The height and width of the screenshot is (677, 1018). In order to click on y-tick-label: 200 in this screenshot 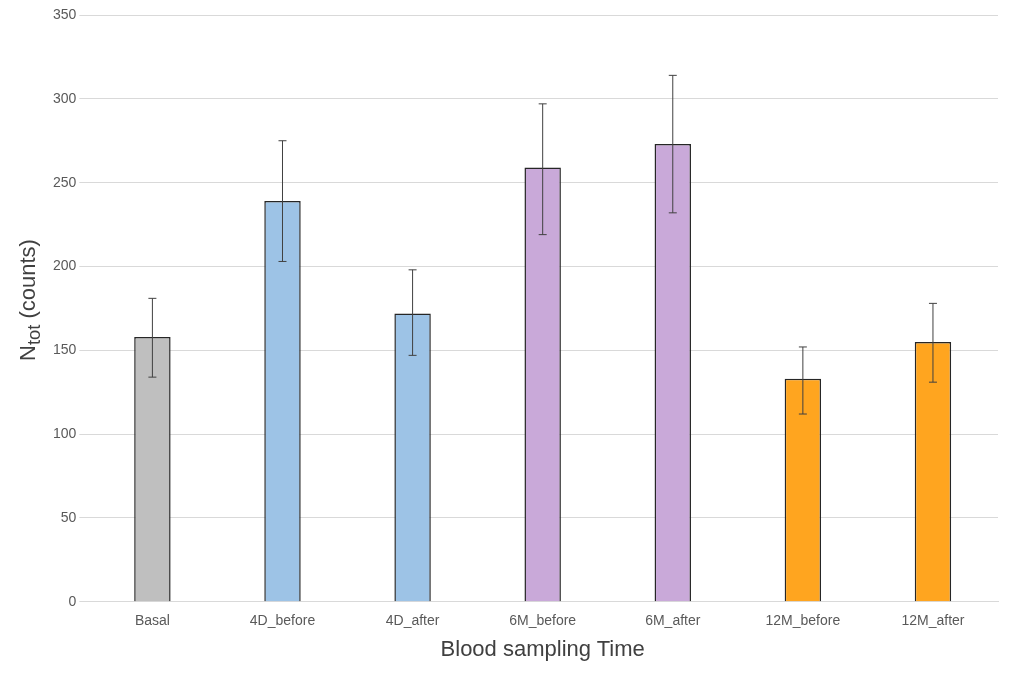, I will do `click(65, 265)`.